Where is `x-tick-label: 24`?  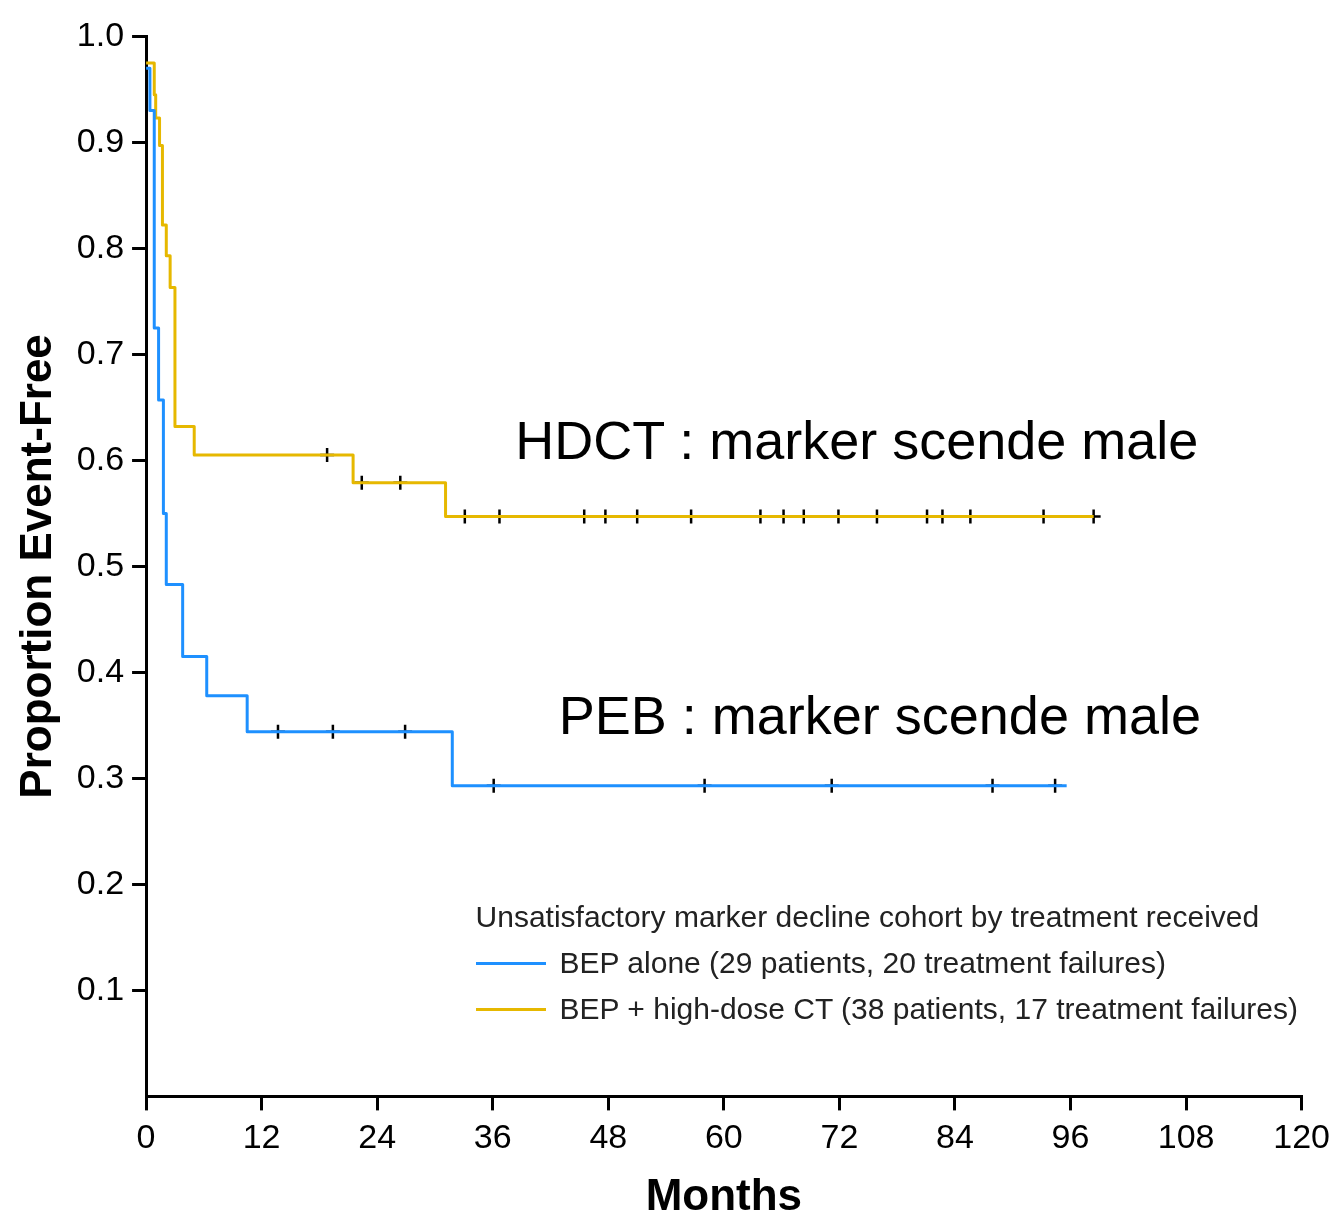 x-tick-label: 24 is located at coordinates (377, 1136).